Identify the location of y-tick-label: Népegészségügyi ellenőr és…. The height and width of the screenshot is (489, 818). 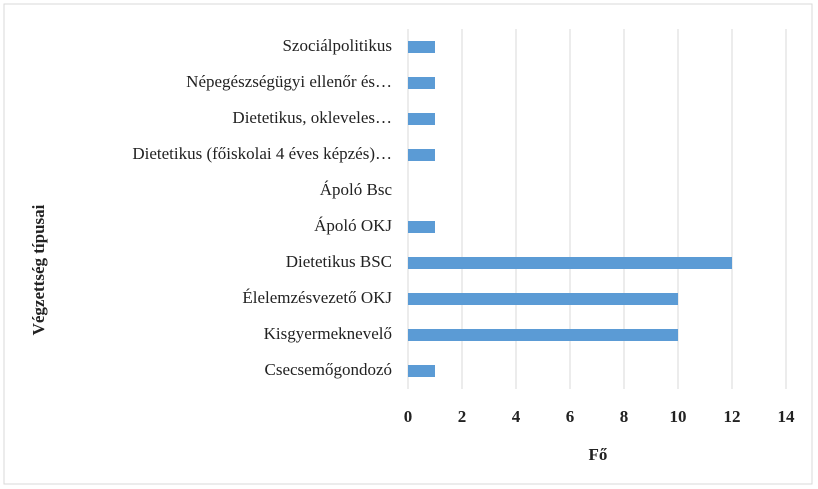
(289, 81).